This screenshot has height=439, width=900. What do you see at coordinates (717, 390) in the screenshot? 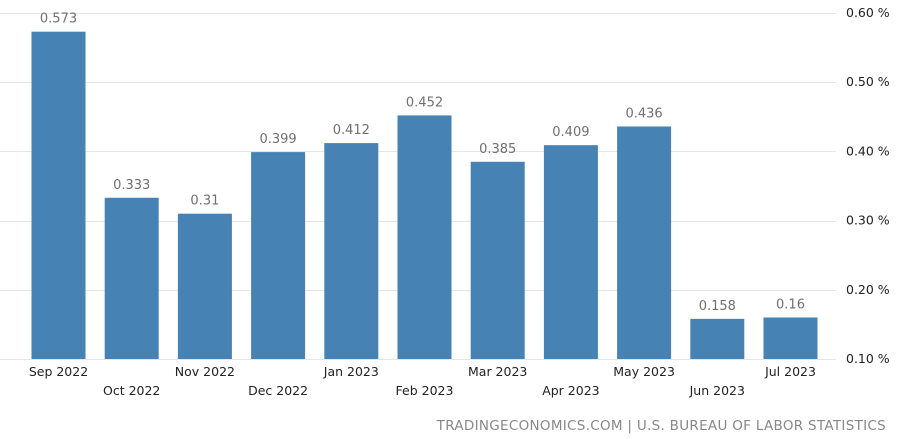
I see `x-tick-label: Jun 2023` at bounding box center [717, 390].